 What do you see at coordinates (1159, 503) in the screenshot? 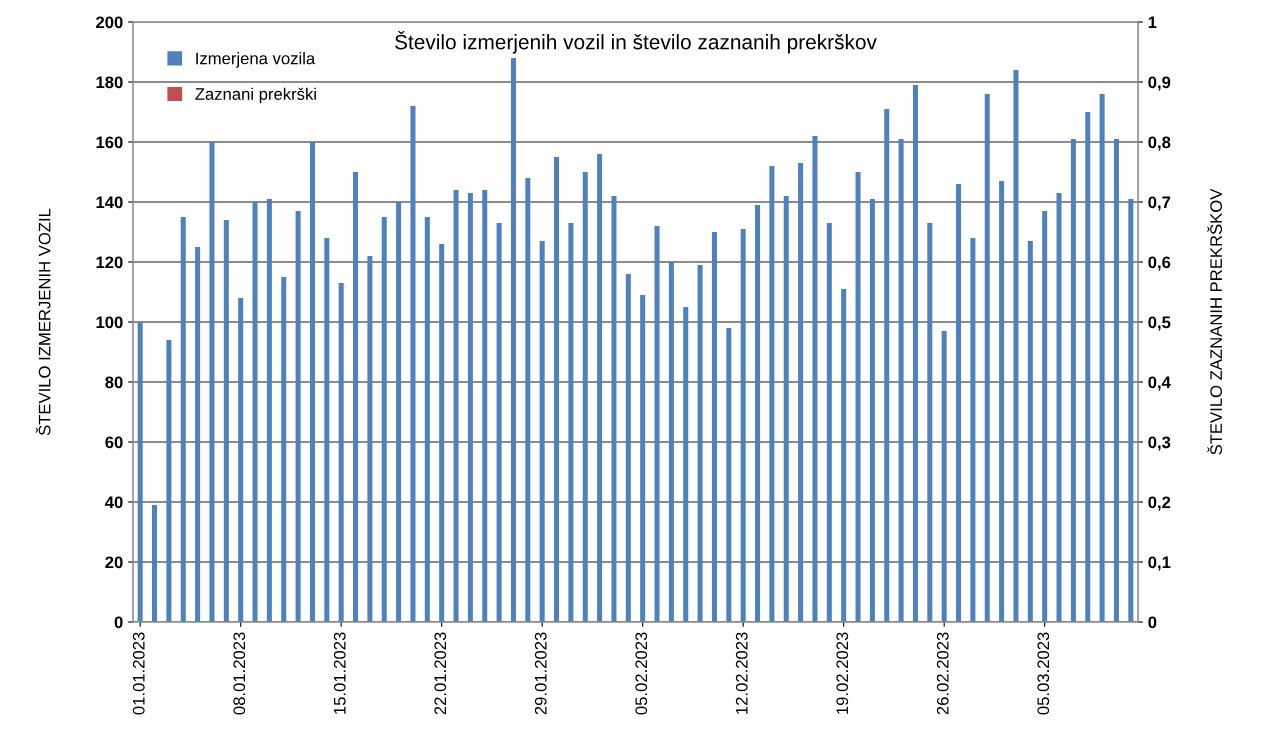
I see `y2-tick-label: 0,2` at bounding box center [1159, 503].